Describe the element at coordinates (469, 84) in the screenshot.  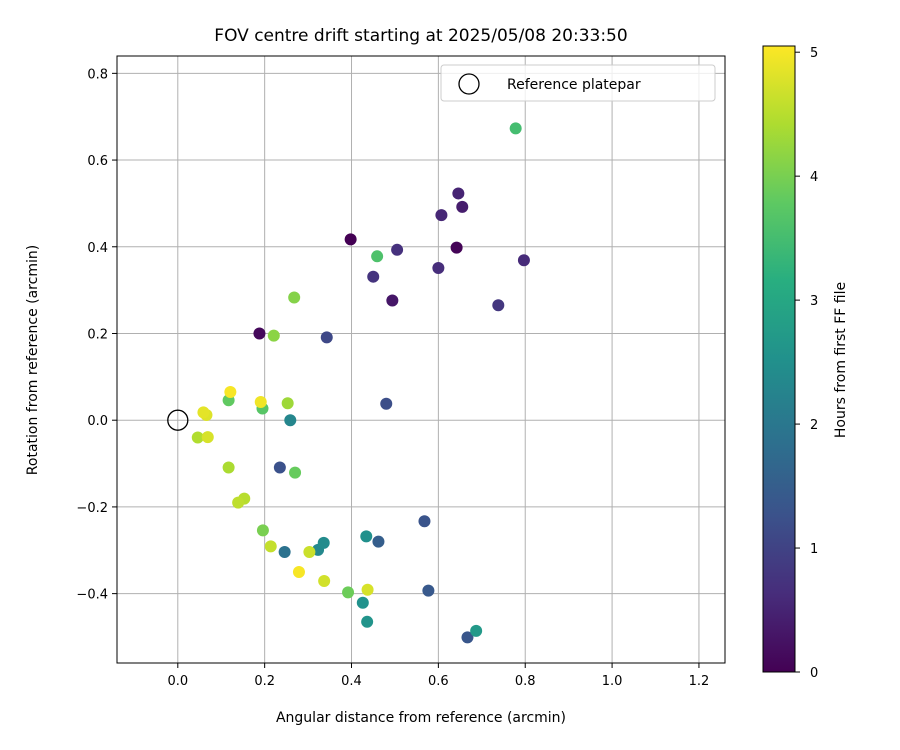
I see `legend-reference-marker-icon` at that location.